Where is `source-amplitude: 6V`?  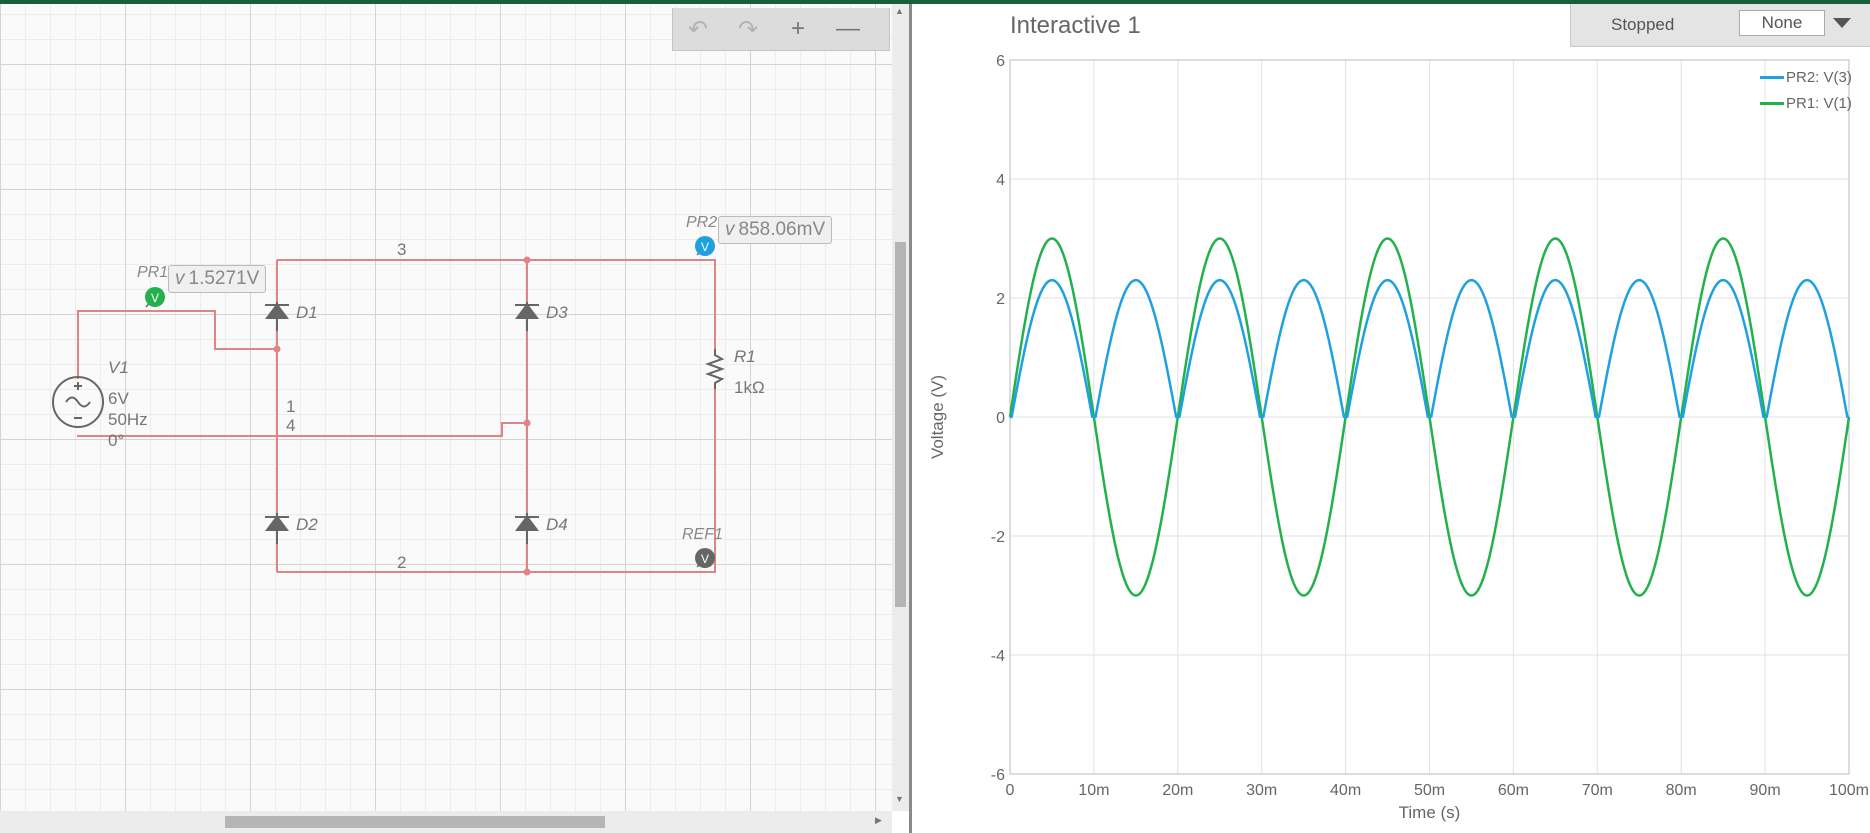
source-amplitude: 6V is located at coordinates (118, 398).